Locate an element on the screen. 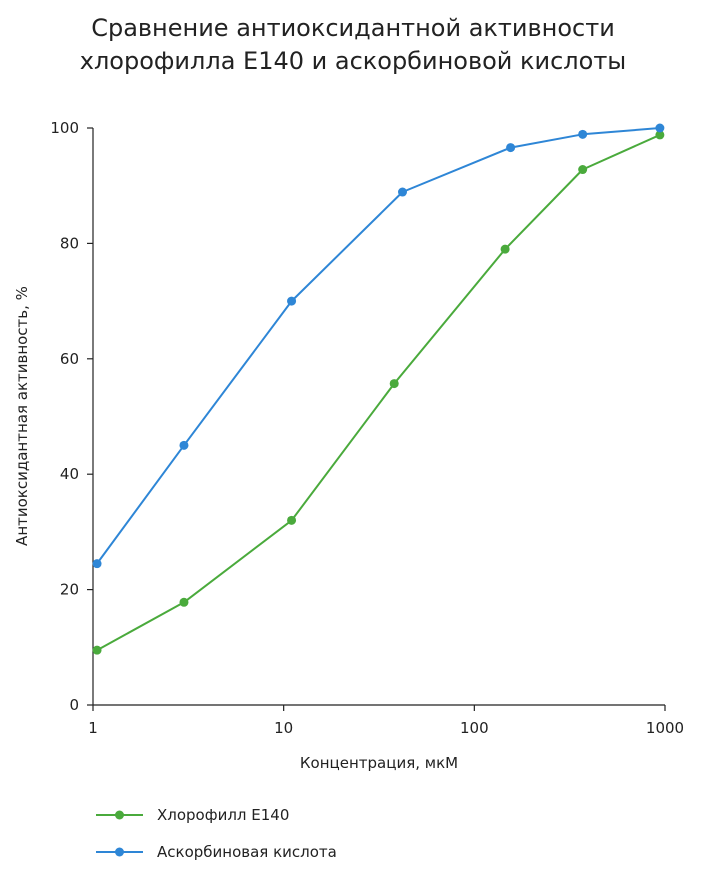  chart-title-line-2: хлорофилла Е140 и аскорбиновой кислоты is located at coordinates (353, 61).